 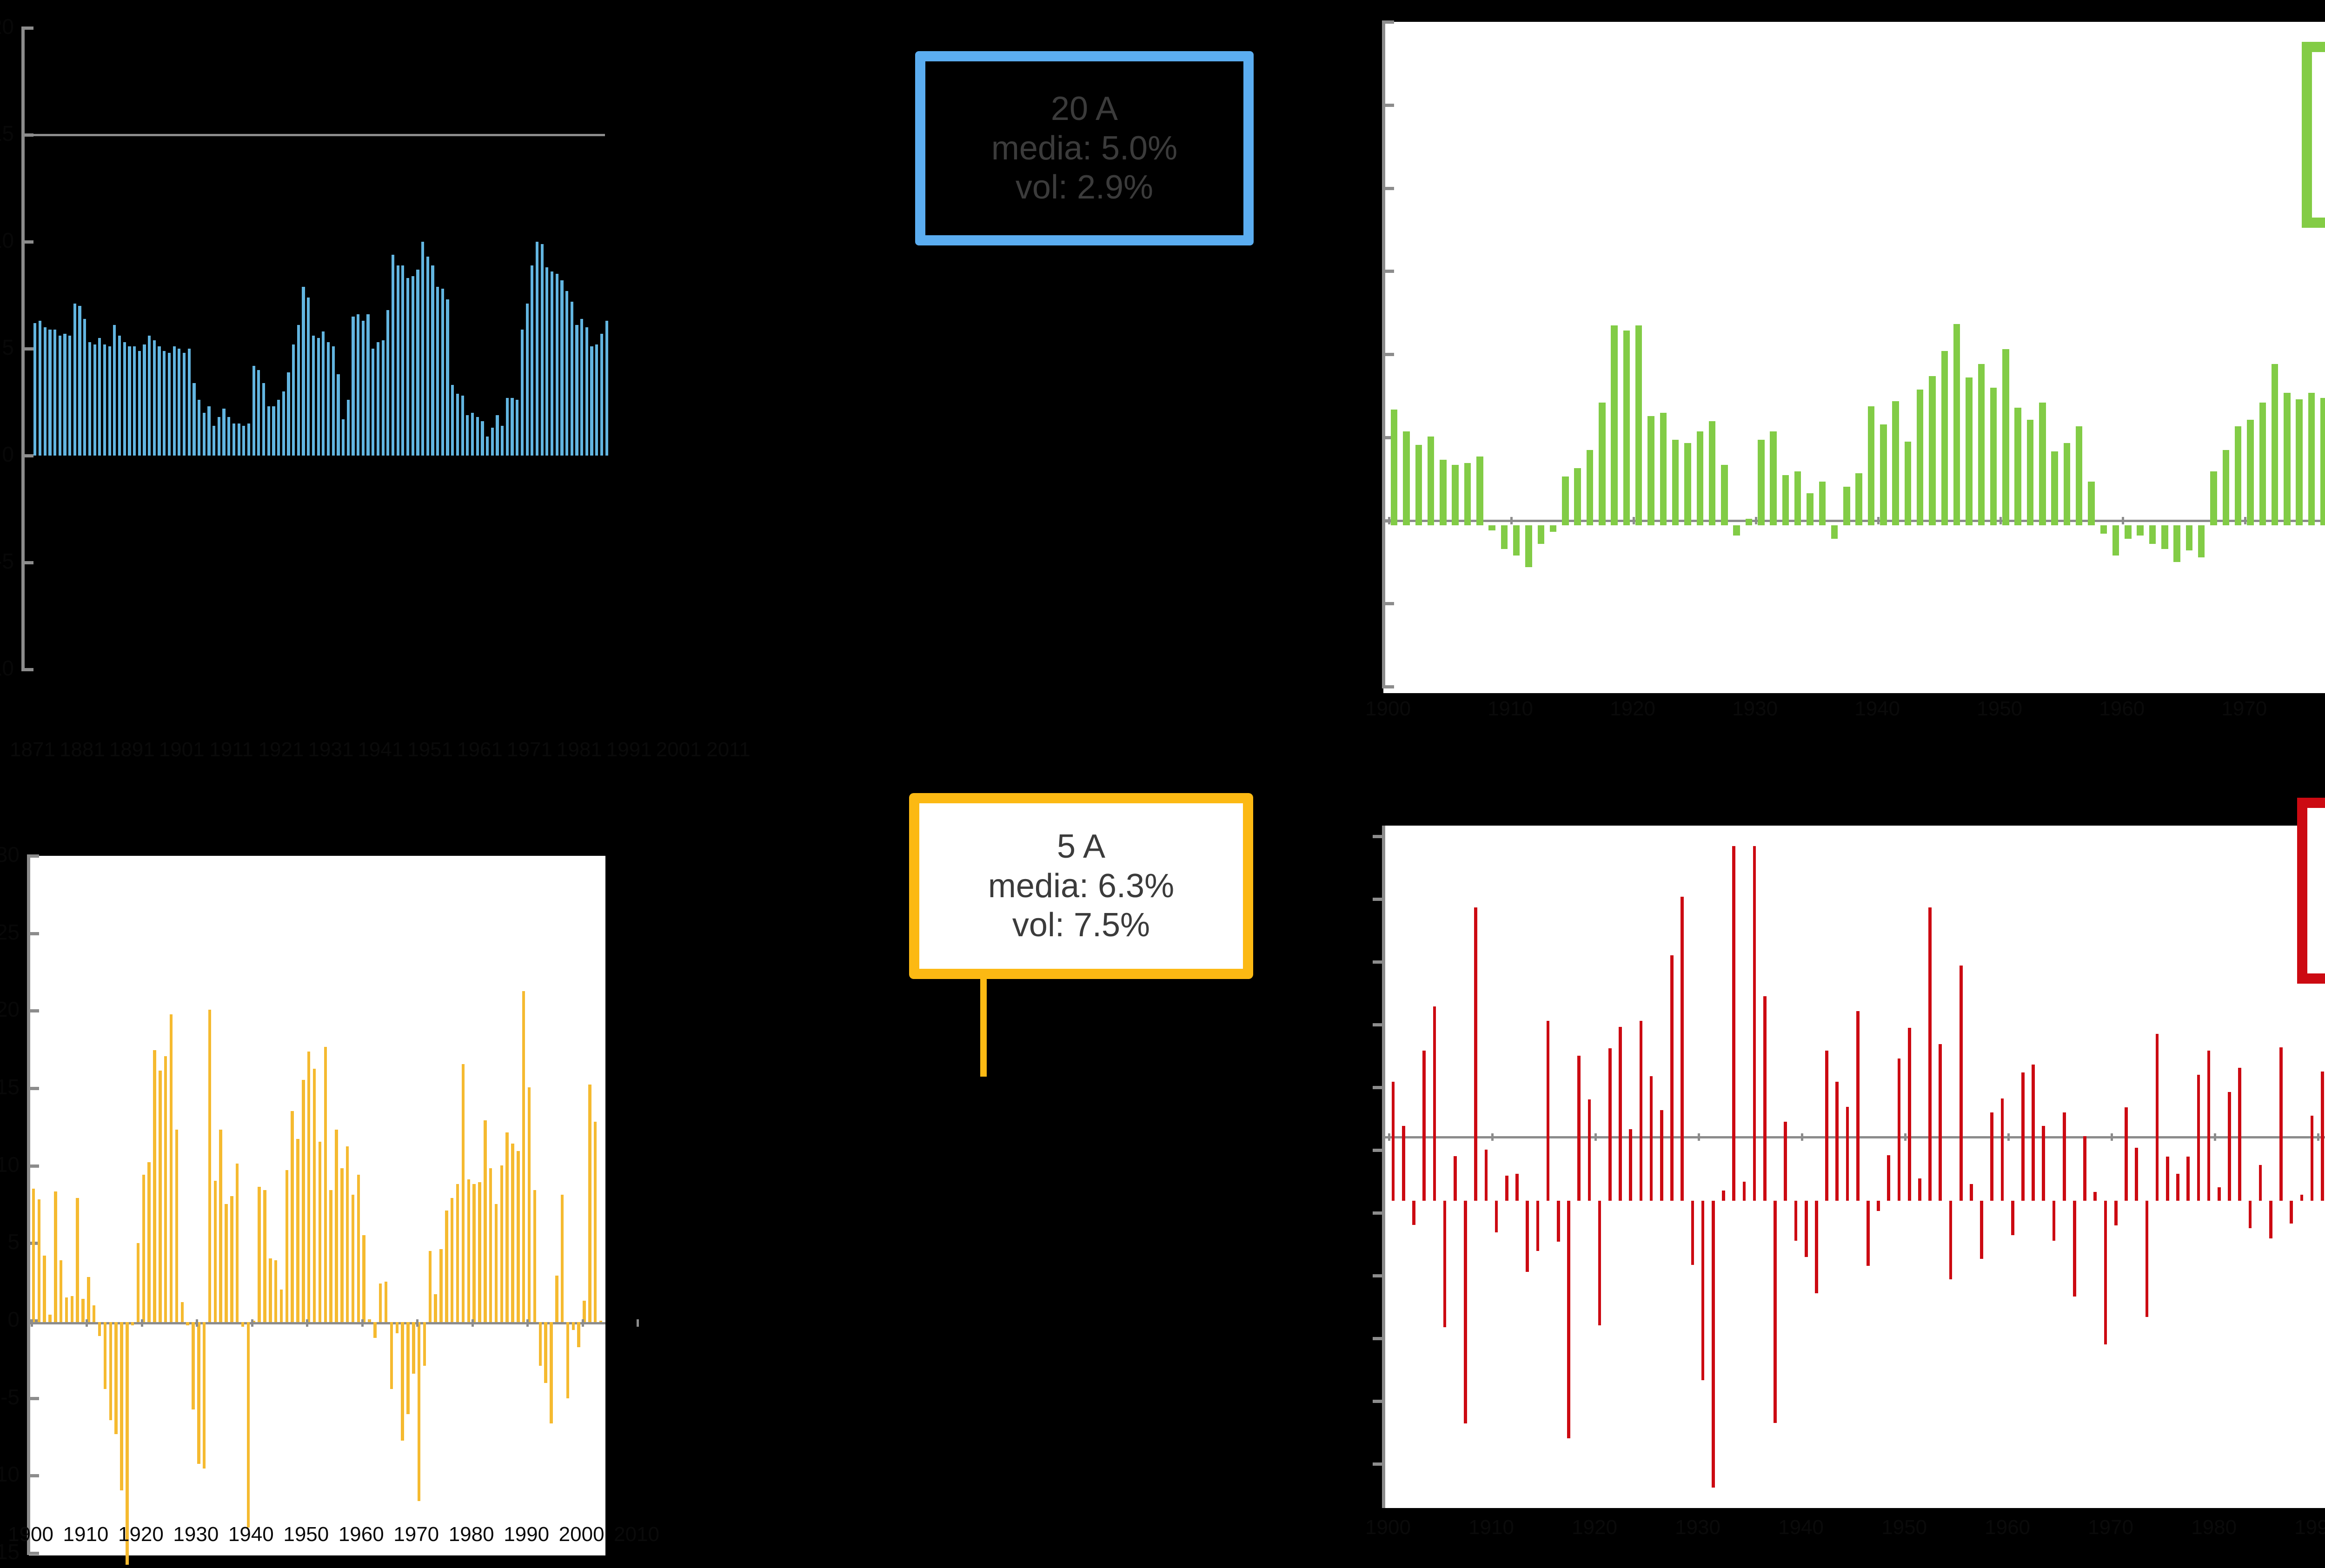 What do you see at coordinates (10, 1164) in the screenshot?
I see `y-tick-label: 10` at bounding box center [10, 1164].